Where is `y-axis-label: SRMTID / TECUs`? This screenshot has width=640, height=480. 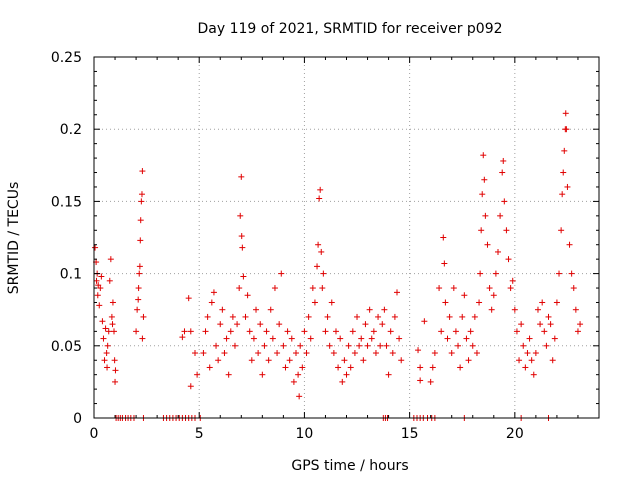
y-axis-label: SRMTID / TECUs is located at coordinates (14, 238).